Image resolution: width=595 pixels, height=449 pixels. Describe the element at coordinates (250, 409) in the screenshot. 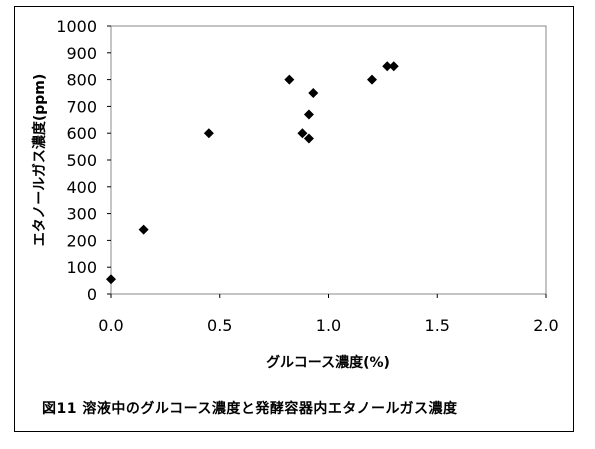

I see `figure-caption: 図11 溶液中のグルコース濃度と発酵容器内エタノールガス濃度` at that location.